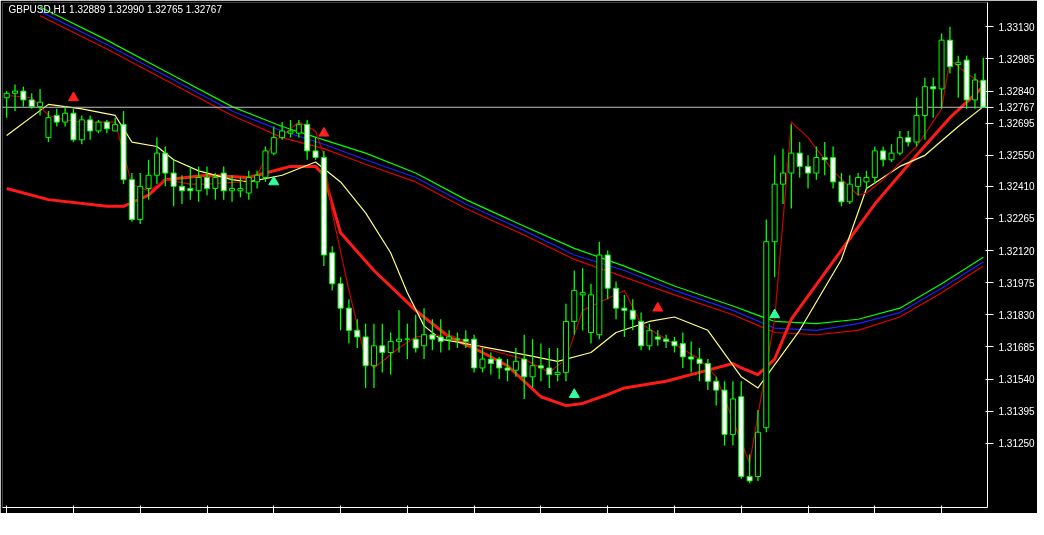  What do you see at coordinates (1017, 92) in the screenshot?
I see `y-tick-label: 1.32840` at bounding box center [1017, 92].